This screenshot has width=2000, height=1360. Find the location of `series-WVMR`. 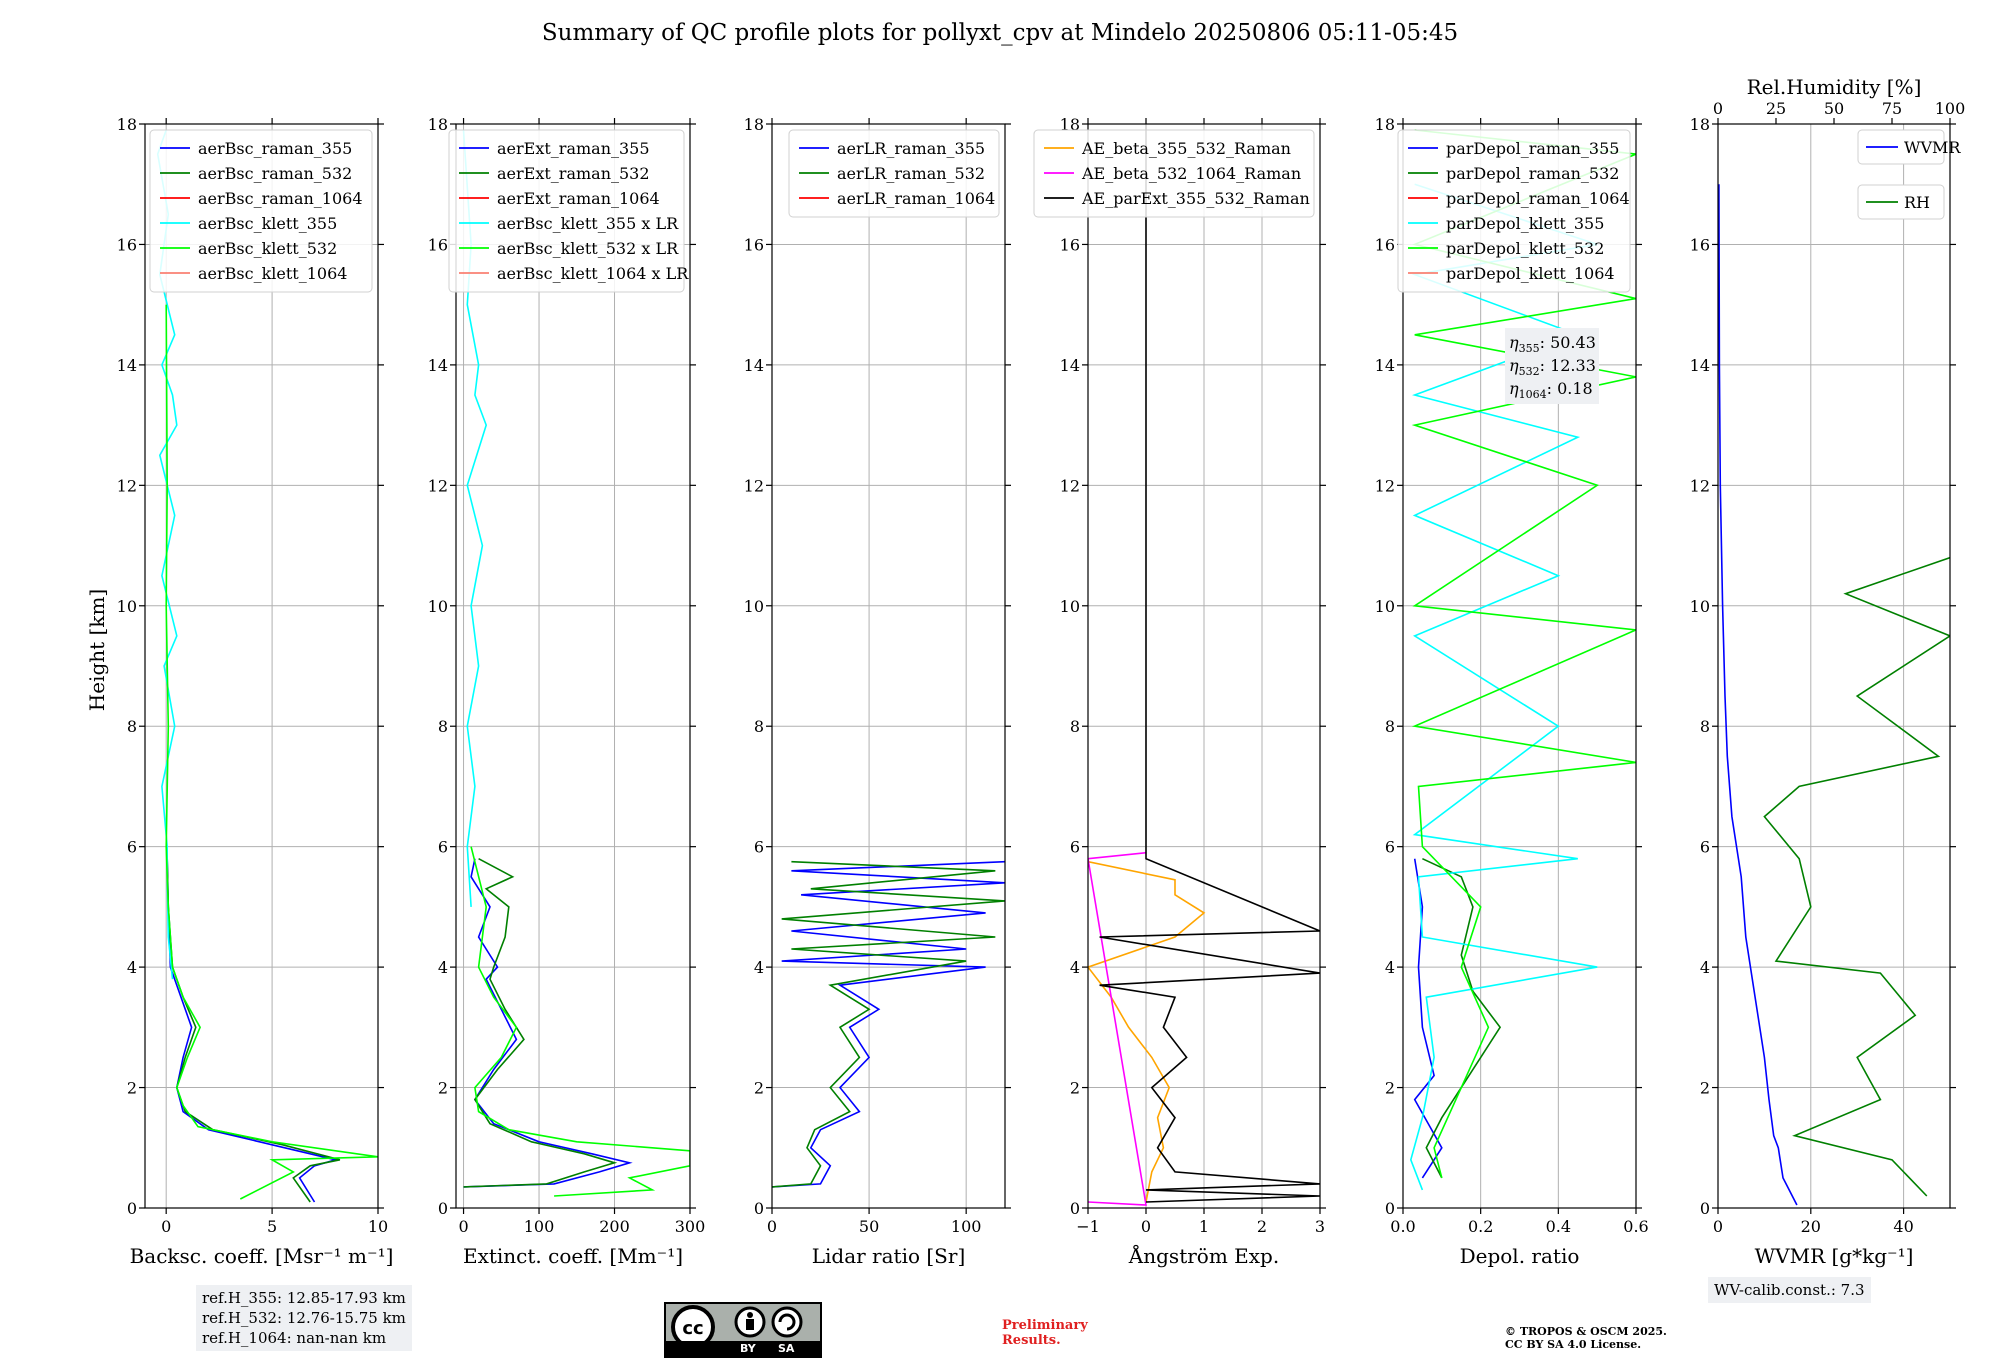

series-WVMR is located at coordinates (1758, 695).